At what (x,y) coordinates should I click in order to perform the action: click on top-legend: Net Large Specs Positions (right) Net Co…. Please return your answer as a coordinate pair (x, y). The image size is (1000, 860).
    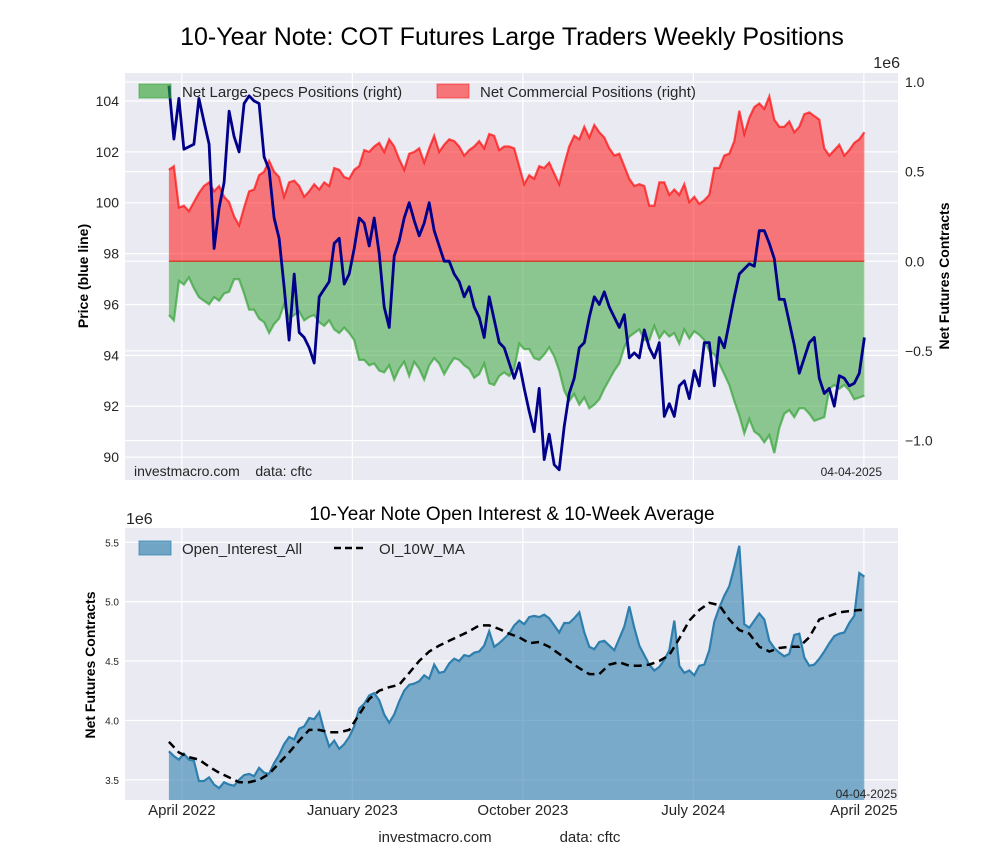
    Looking at the image, I should click on (417, 92).